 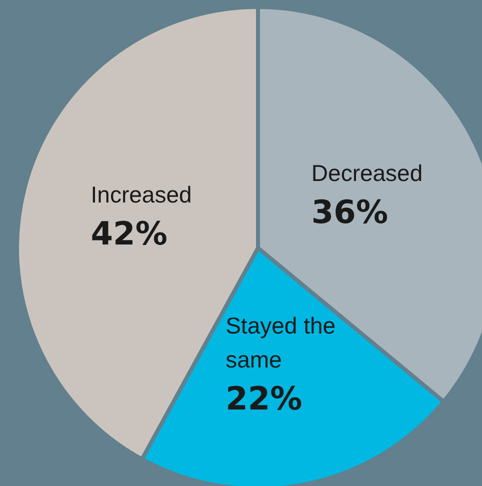 What do you see at coordinates (367, 173) in the screenshot?
I see `slice-label: Decreased` at bounding box center [367, 173].